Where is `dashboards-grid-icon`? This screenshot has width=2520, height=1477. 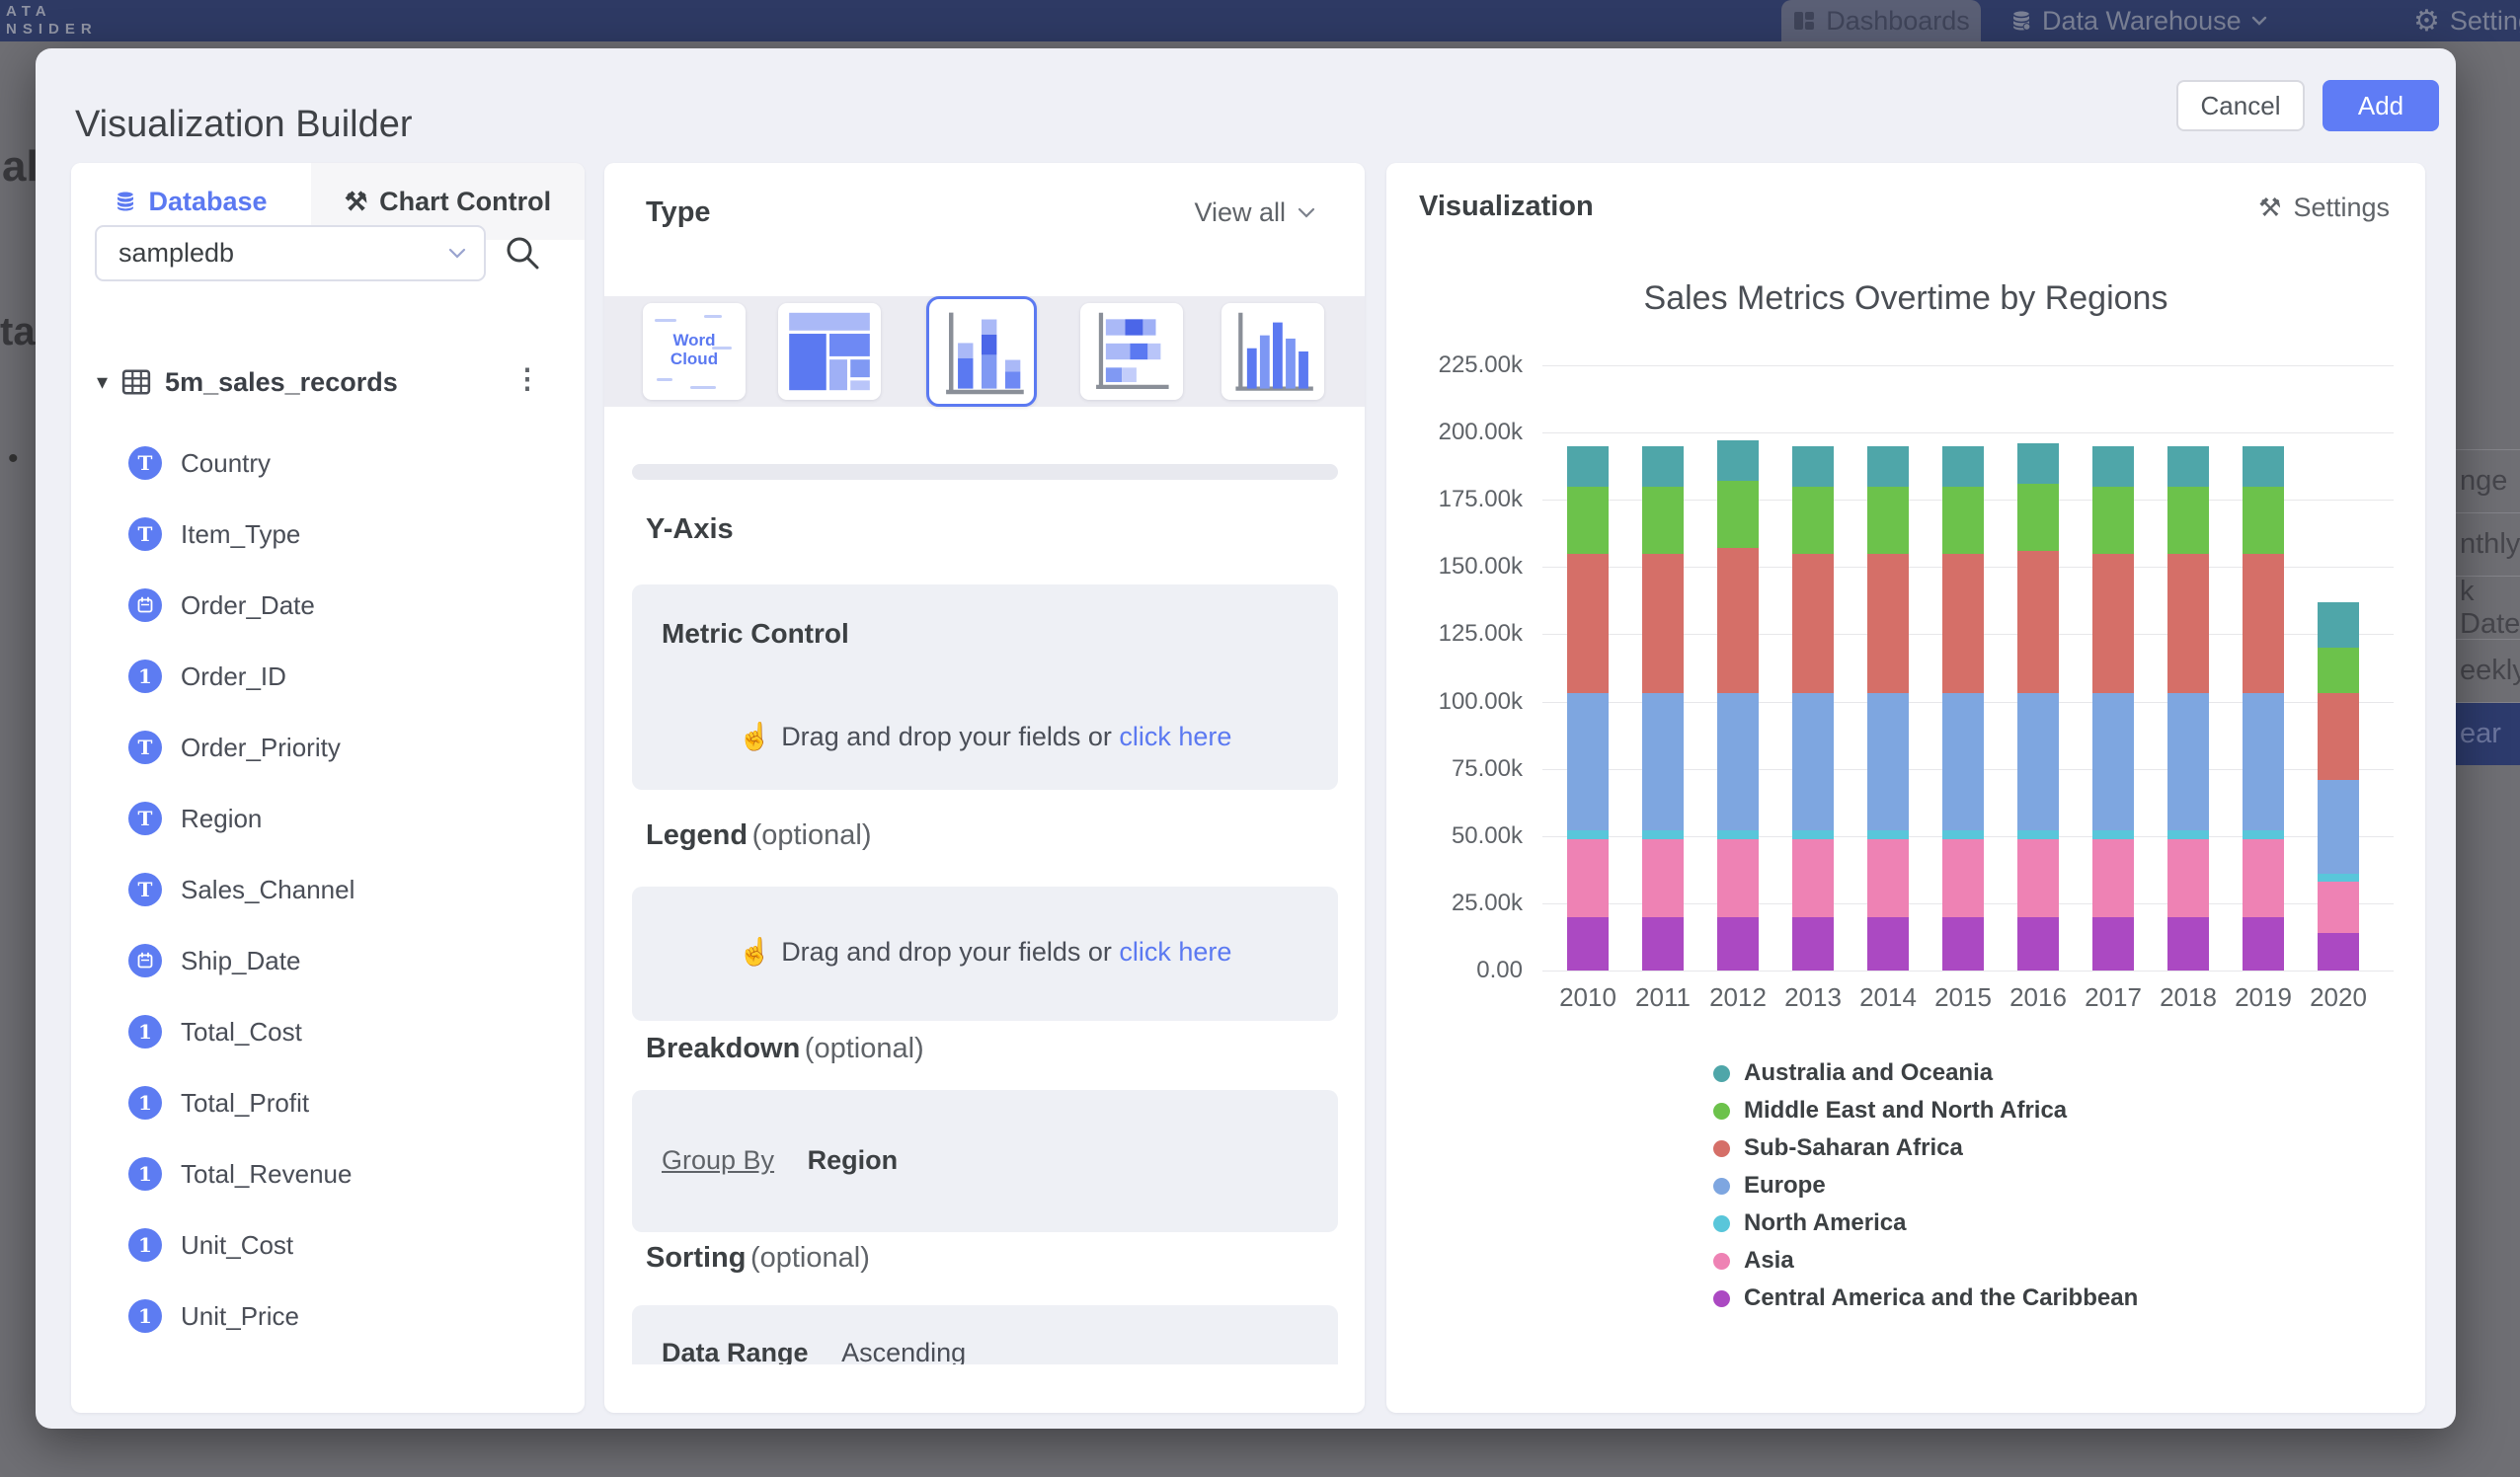 dashboards-grid-icon is located at coordinates (1804, 21).